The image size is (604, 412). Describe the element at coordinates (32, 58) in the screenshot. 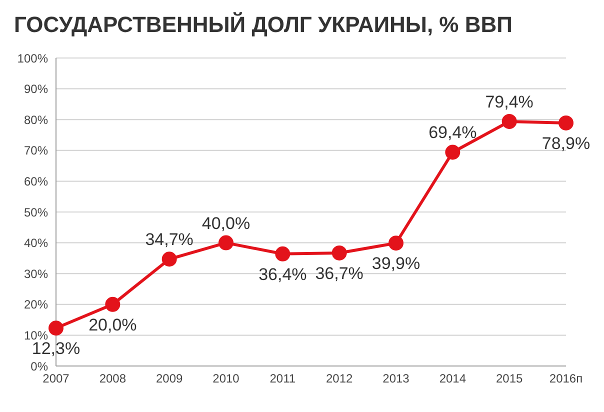

I see `y-tick-label: 100%` at that location.